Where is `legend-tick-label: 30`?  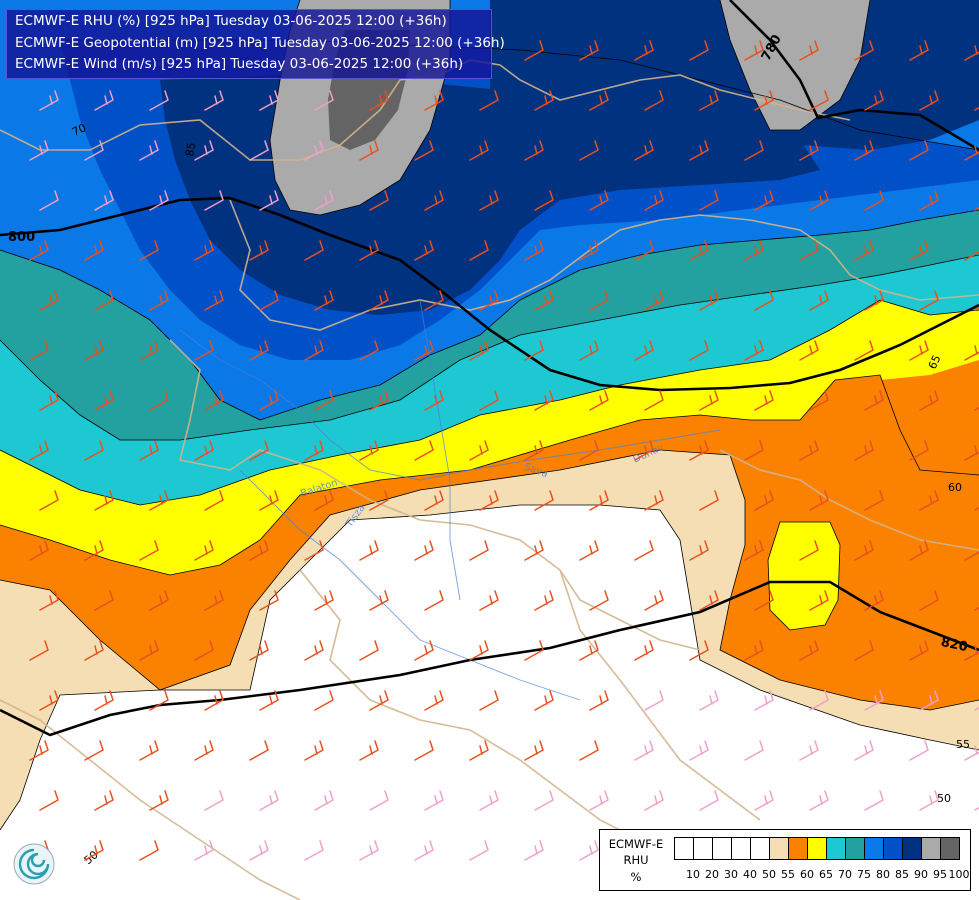
legend-tick-label: 30 is located at coordinates (731, 874).